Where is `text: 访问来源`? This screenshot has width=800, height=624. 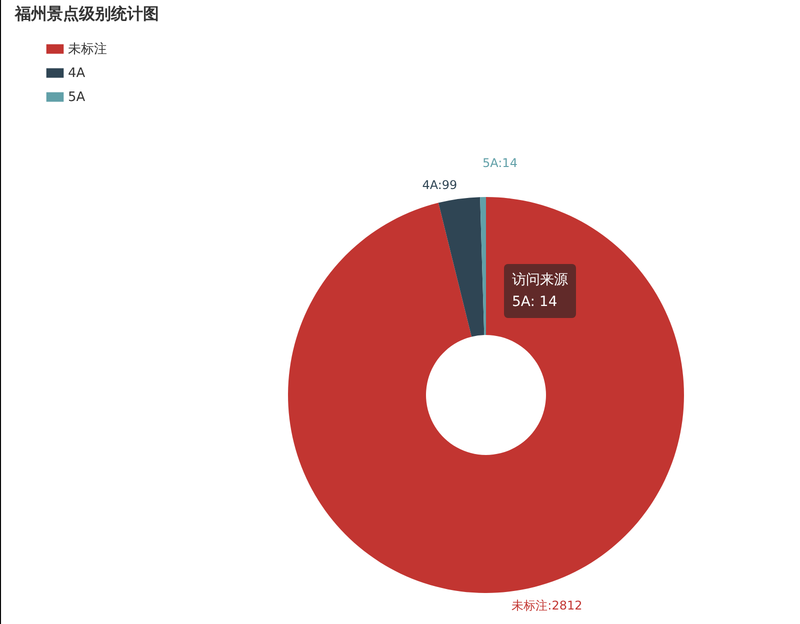
text: 访问来源 is located at coordinates (540, 280).